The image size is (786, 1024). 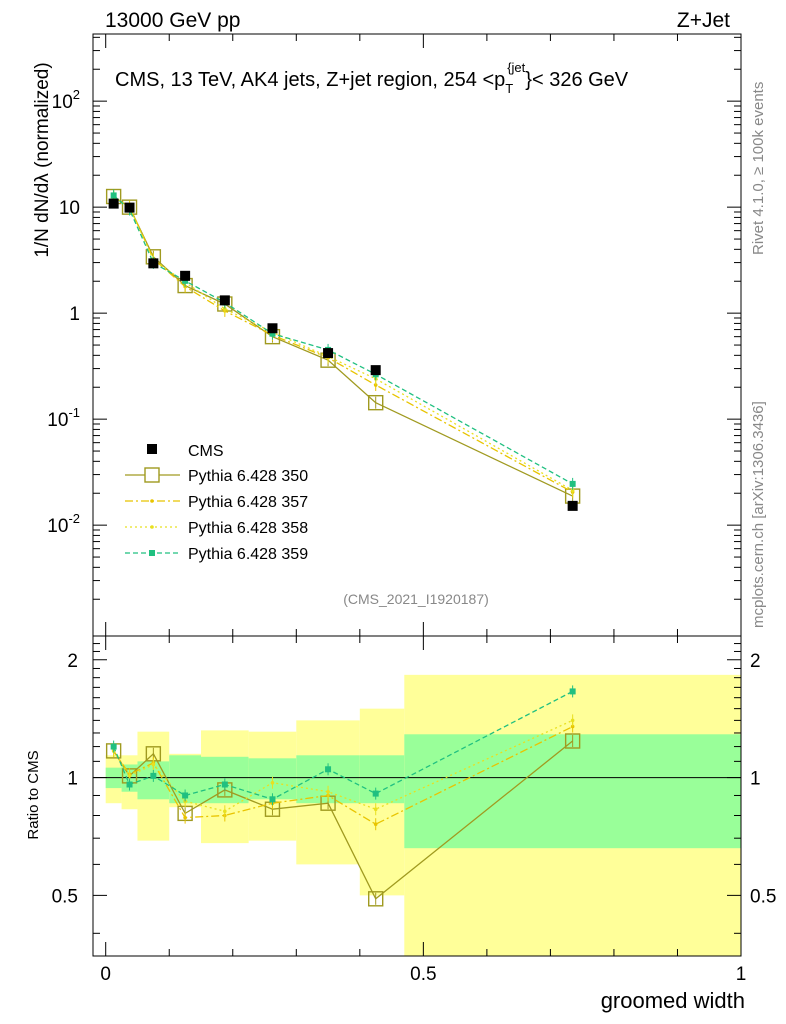 What do you see at coordinates (248, 528) in the screenshot?
I see `legend-label: Pythia 6.428 358` at bounding box center [248, 528].